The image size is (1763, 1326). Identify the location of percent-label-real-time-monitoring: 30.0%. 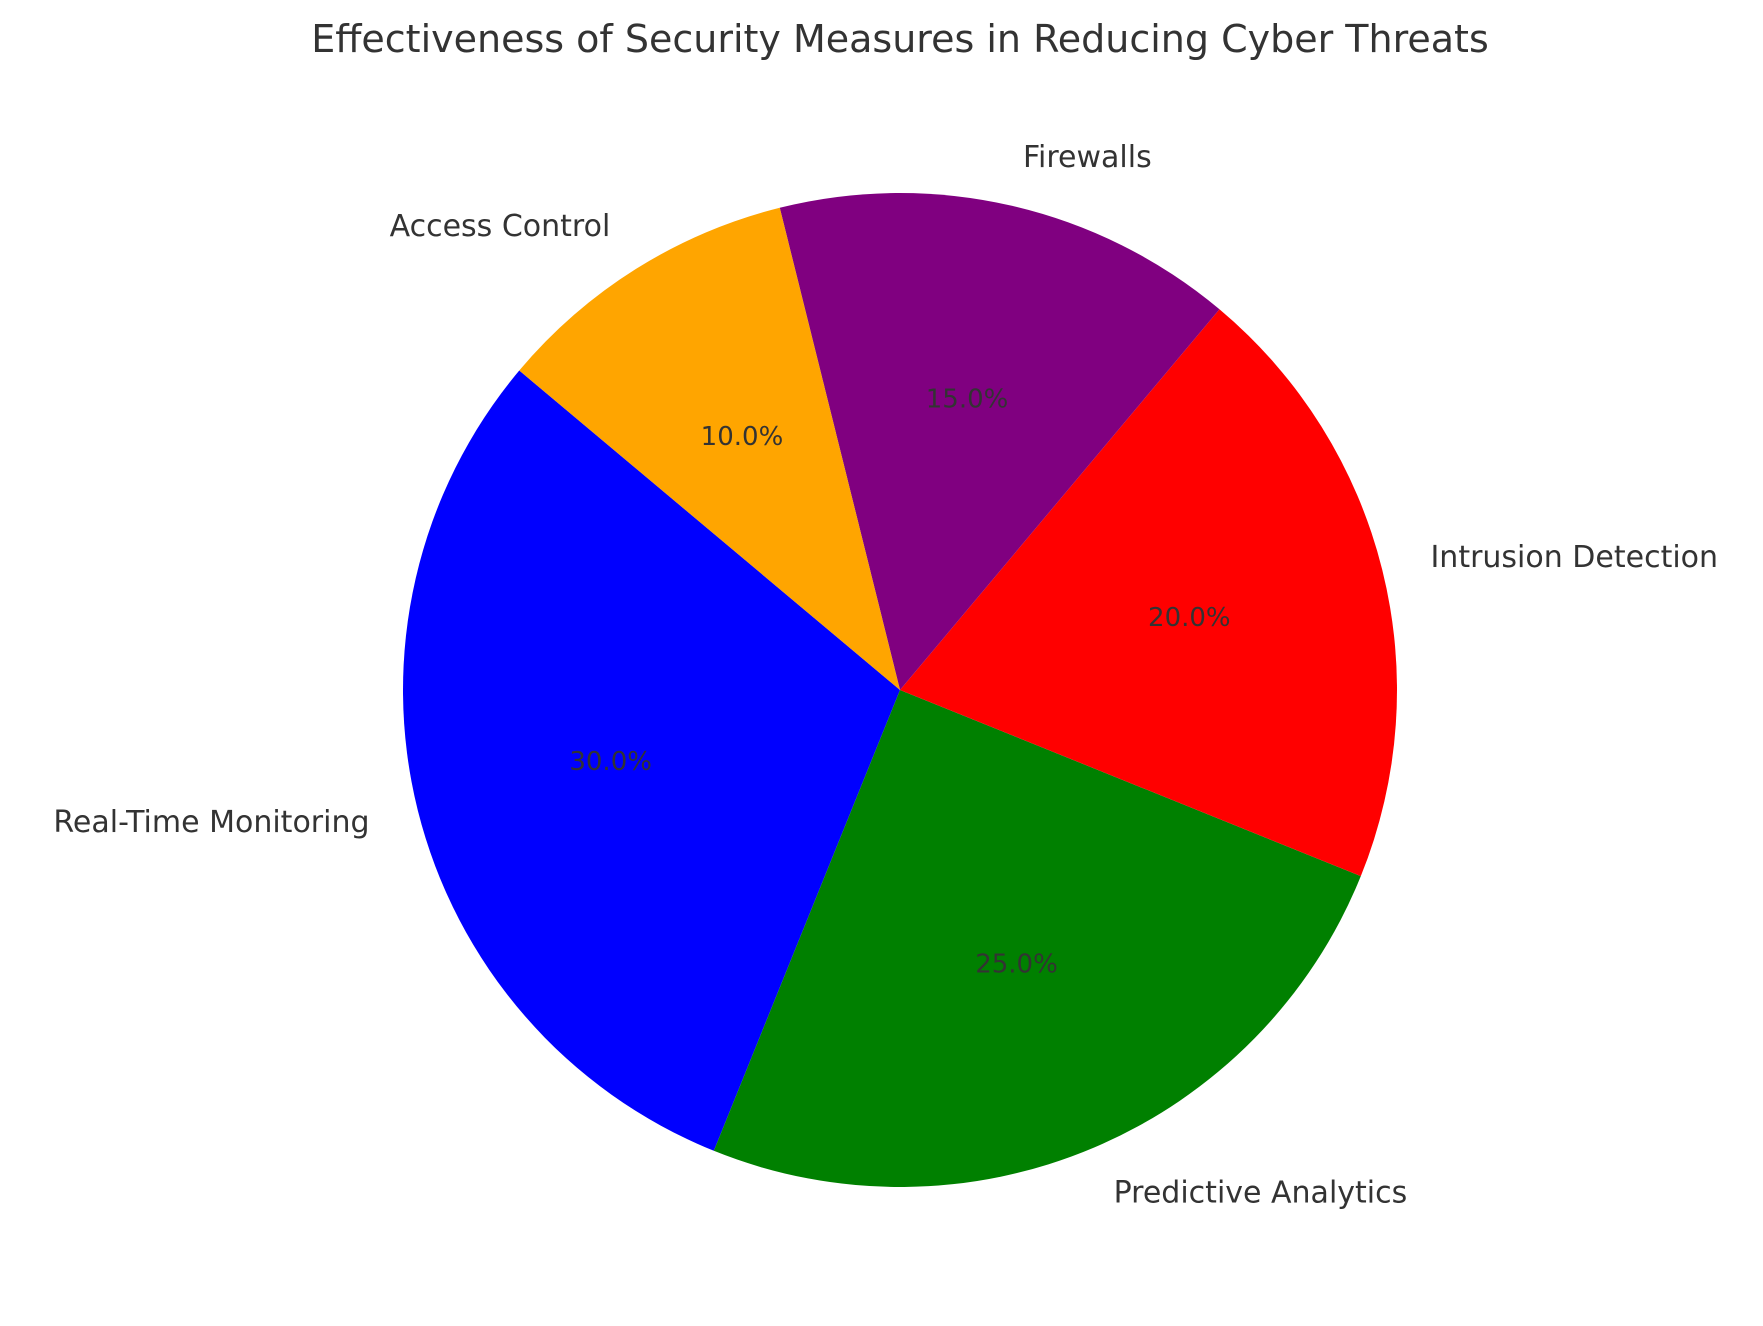
(610, 762).